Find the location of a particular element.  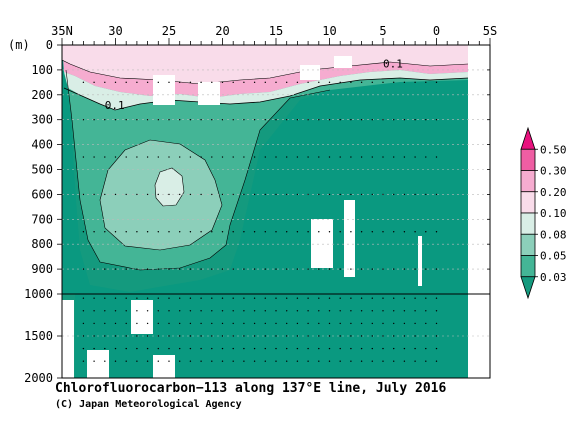

x-tick-label: 25 is located at coordinates (169, 31).